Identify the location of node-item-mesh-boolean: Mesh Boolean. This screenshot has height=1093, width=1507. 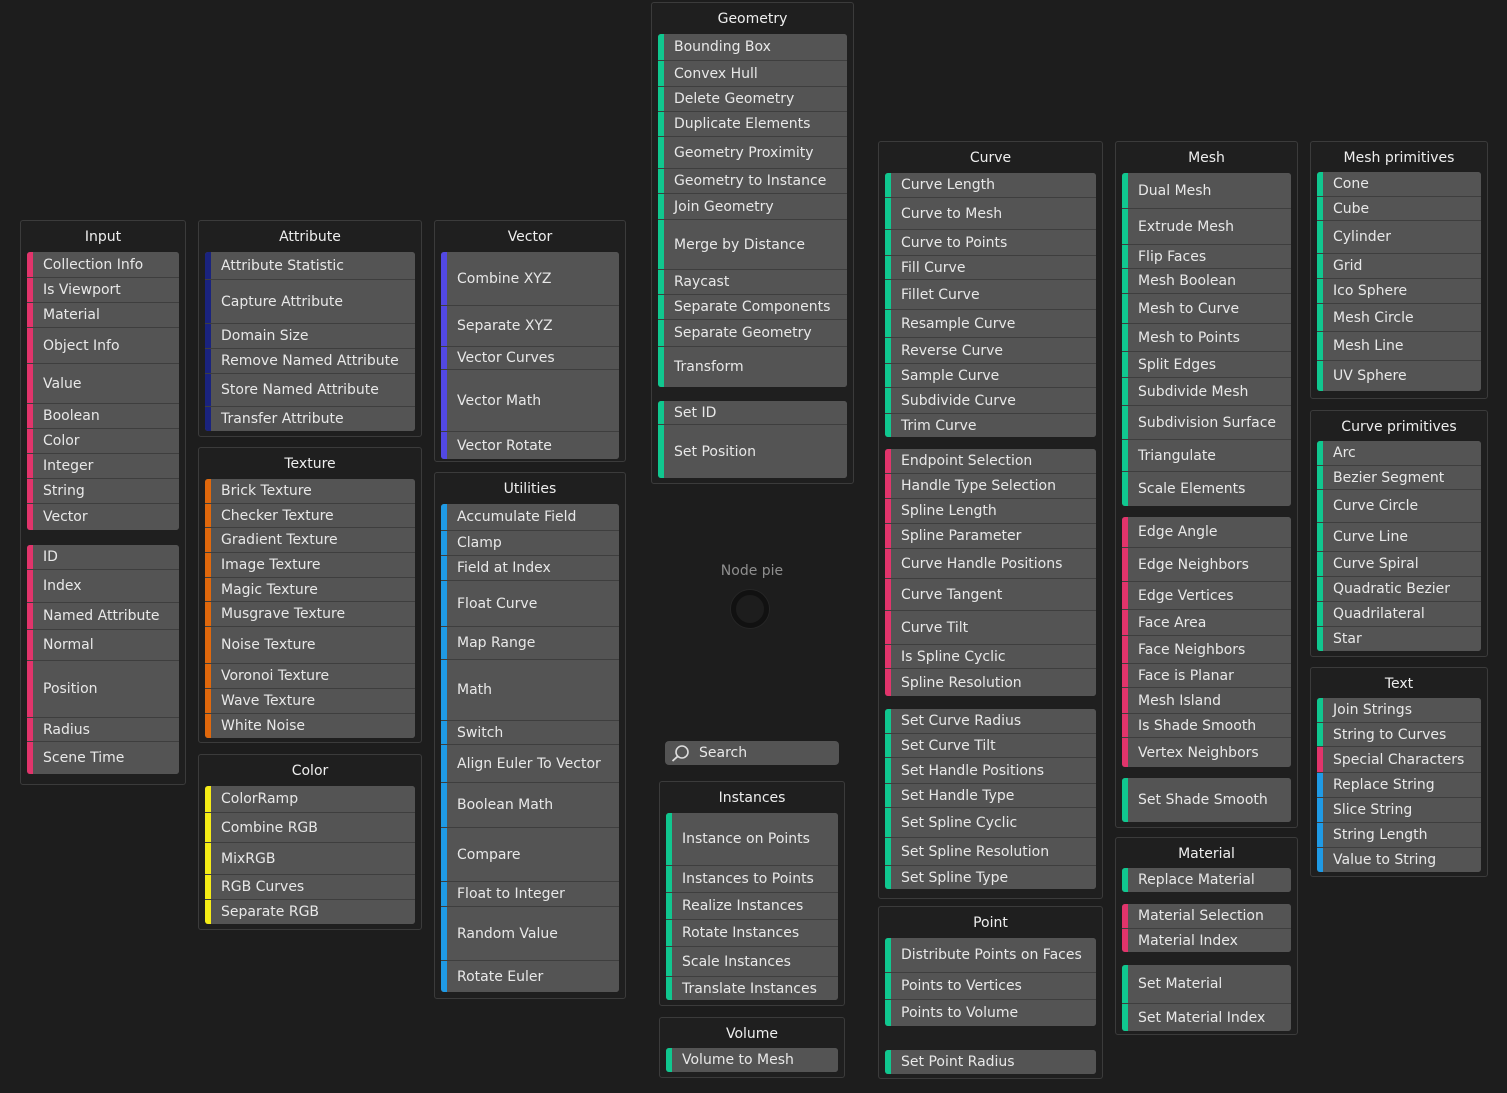
(1206, 280).